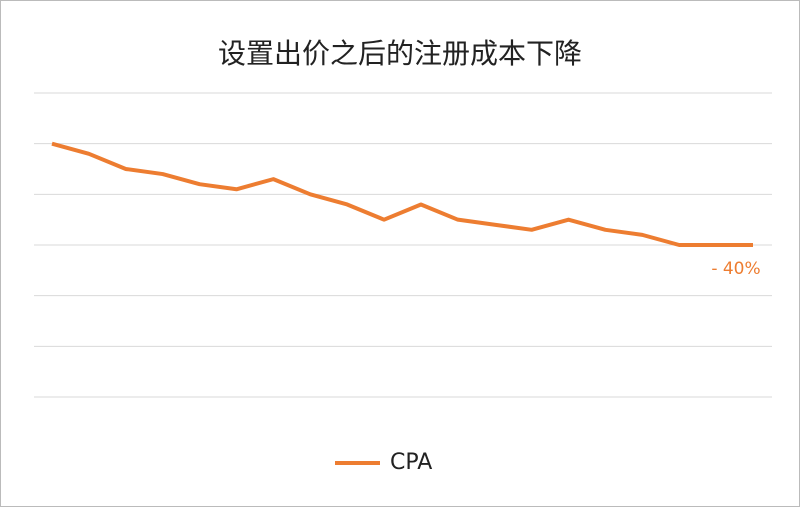 This screenshot has height=507, width=800. I want to click on chart-title: 设置出价之后的注册成本下降, so click(400, 53).